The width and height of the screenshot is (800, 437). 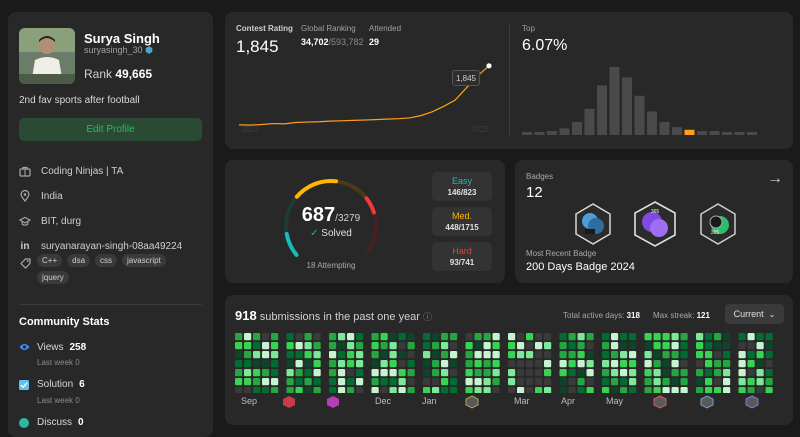 I want to click on discuss-label: Discuss, so click(x=55, y=422).